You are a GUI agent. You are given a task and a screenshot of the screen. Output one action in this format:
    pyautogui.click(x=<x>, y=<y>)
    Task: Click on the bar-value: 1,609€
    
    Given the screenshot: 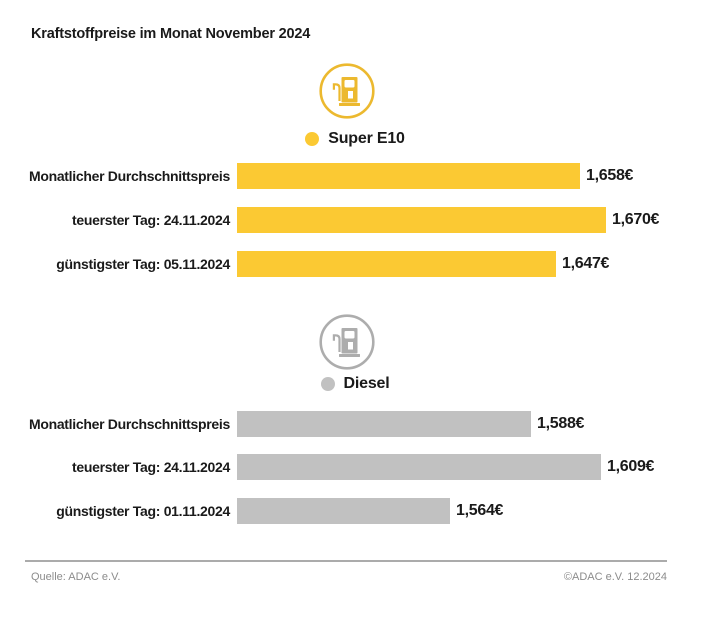 What is the action you would take?
    pyautogui.click(x=631, y=466)
    